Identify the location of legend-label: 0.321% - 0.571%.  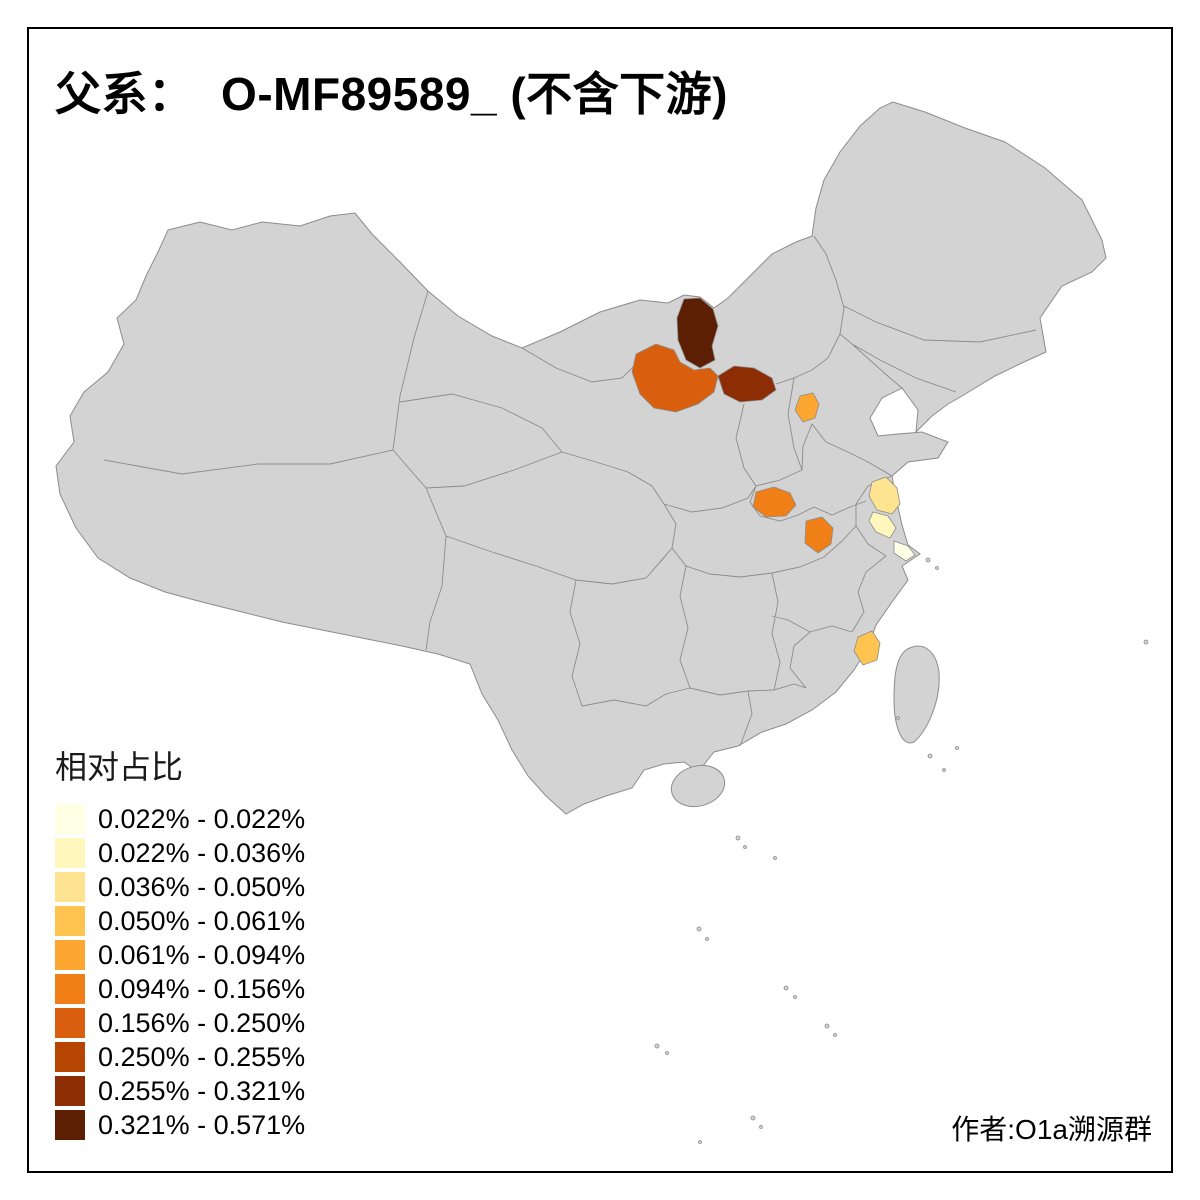
(202, 1124).